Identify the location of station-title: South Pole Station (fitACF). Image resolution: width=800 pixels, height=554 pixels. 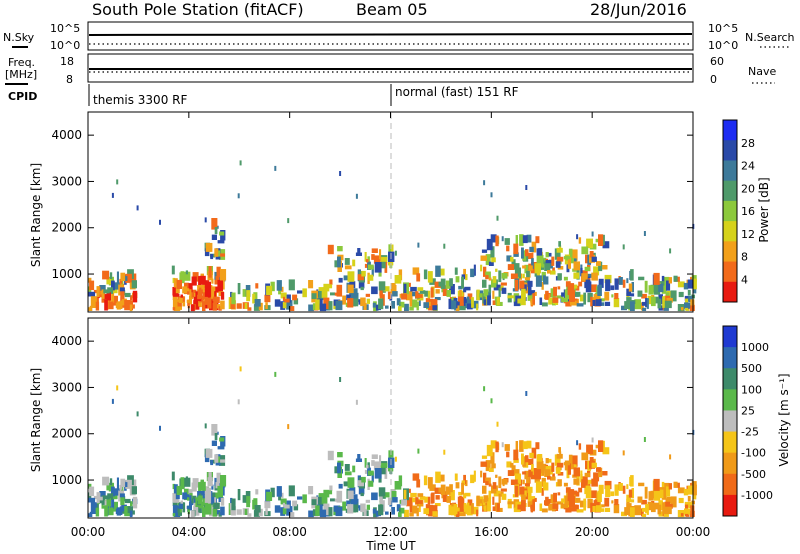
(198, 9).